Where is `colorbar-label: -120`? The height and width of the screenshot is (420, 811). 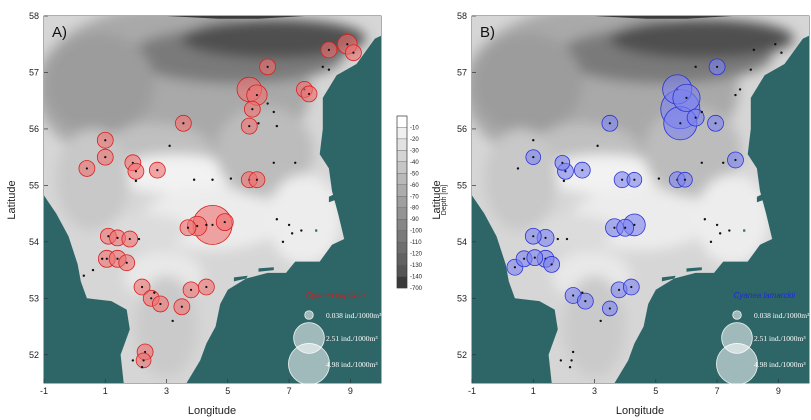 colorbar-label: -120 is located at coordinates (416, 255).